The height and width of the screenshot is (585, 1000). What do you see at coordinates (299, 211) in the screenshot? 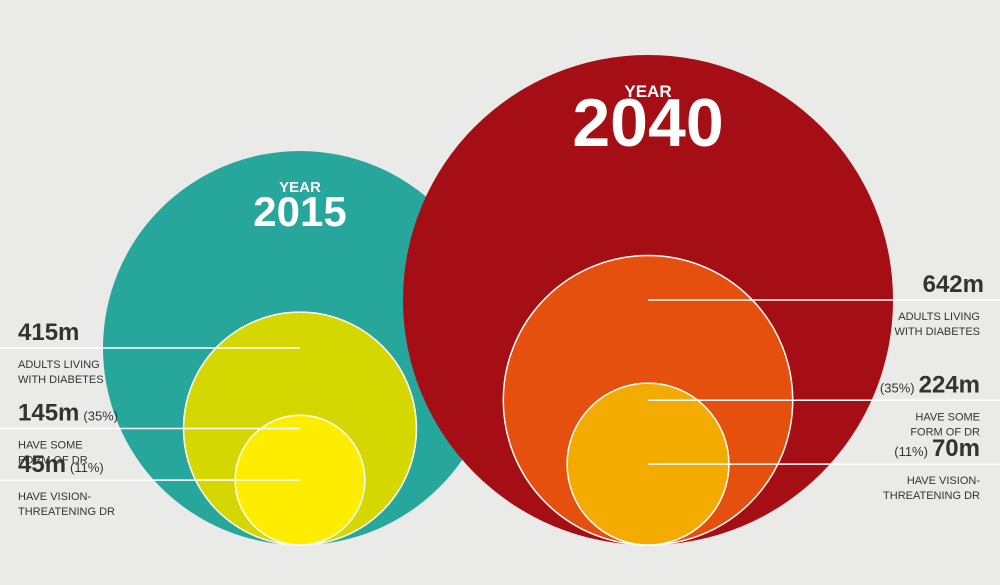
I see `year-title: 2015` at bounding box center [299, 211].